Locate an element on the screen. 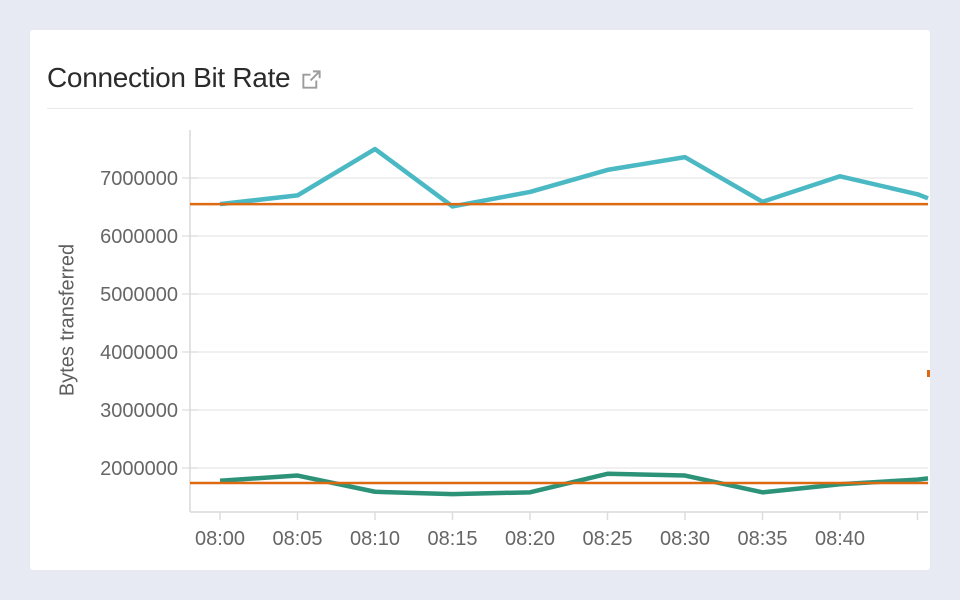 The height and width of the screenshot is (600, 960). x-tick-label: 08:30 is located at coordinates (685, 539).